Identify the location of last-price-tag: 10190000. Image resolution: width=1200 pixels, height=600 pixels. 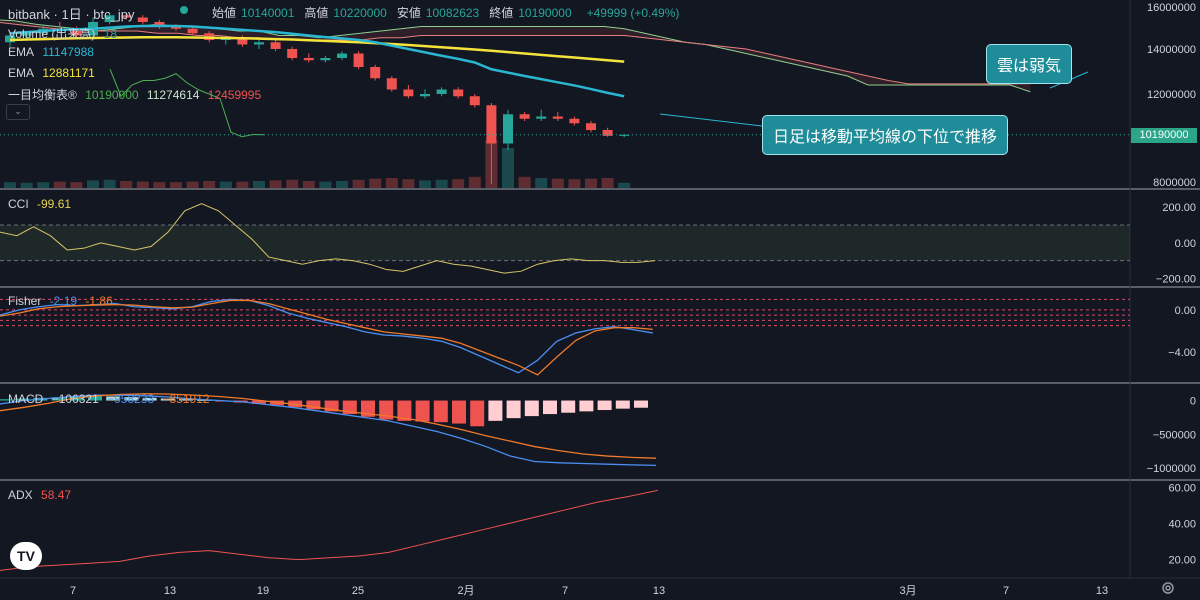
(1164, 135).